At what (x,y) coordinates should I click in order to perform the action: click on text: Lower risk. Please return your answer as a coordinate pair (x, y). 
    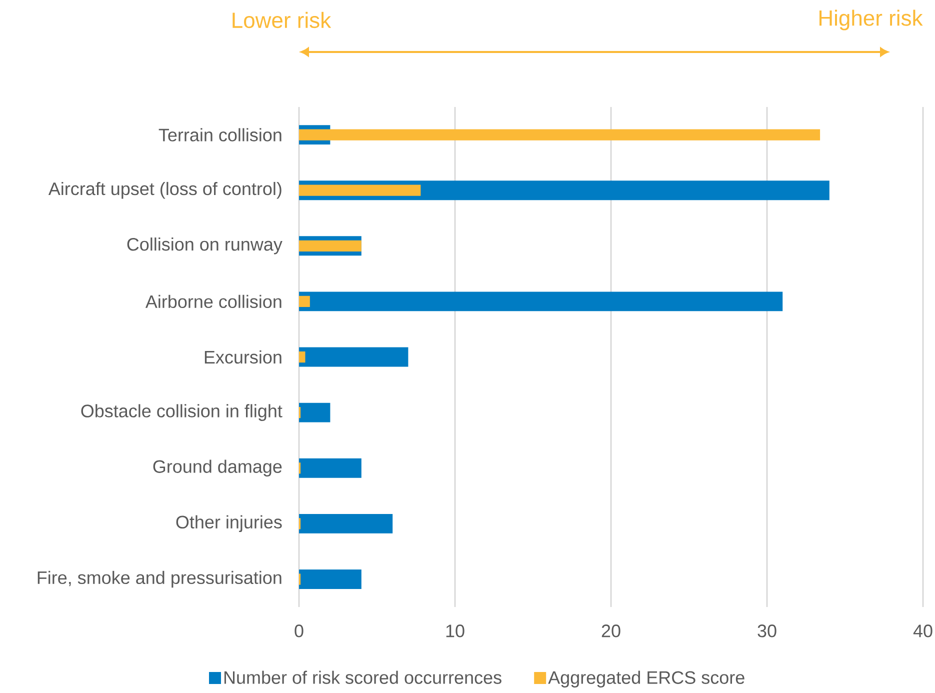
    Looking at the image, I should click on (282, 20).